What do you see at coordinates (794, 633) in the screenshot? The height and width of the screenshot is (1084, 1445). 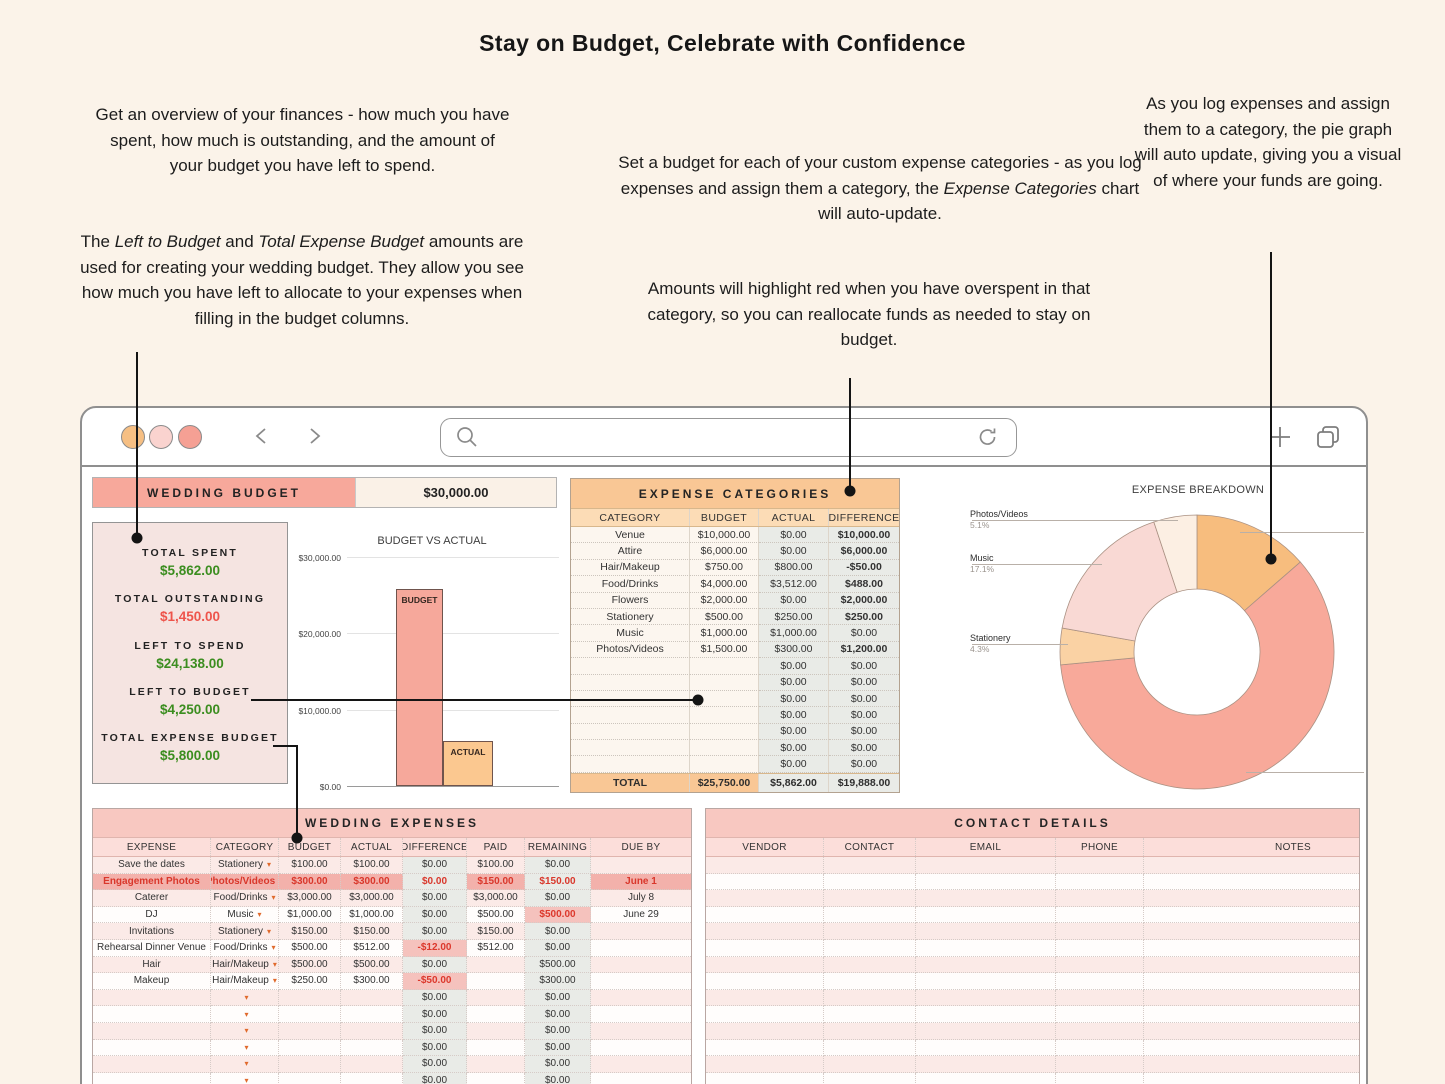 I see `cell-actual: $1,000.00` at bounding box center [794, 633].